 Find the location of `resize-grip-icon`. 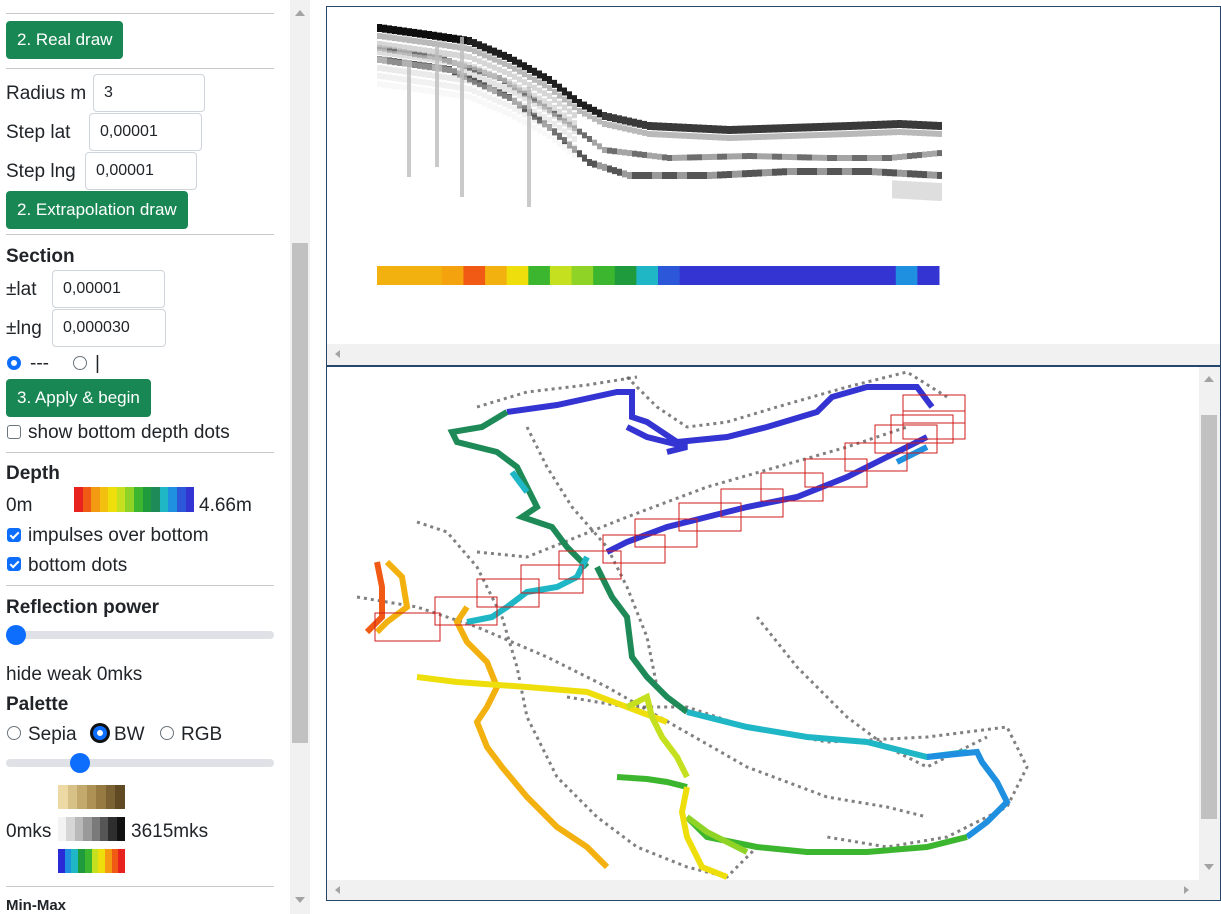

resize-grip-icon is located at coordinates (1209, 890).